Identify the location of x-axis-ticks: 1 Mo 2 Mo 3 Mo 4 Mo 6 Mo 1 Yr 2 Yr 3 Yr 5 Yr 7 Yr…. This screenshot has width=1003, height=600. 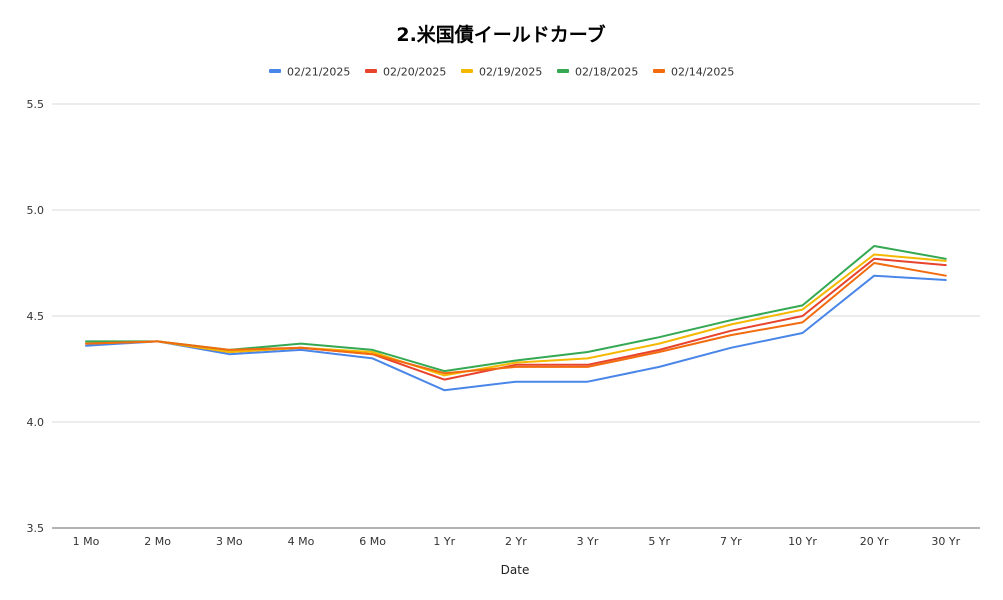
(517, 541).